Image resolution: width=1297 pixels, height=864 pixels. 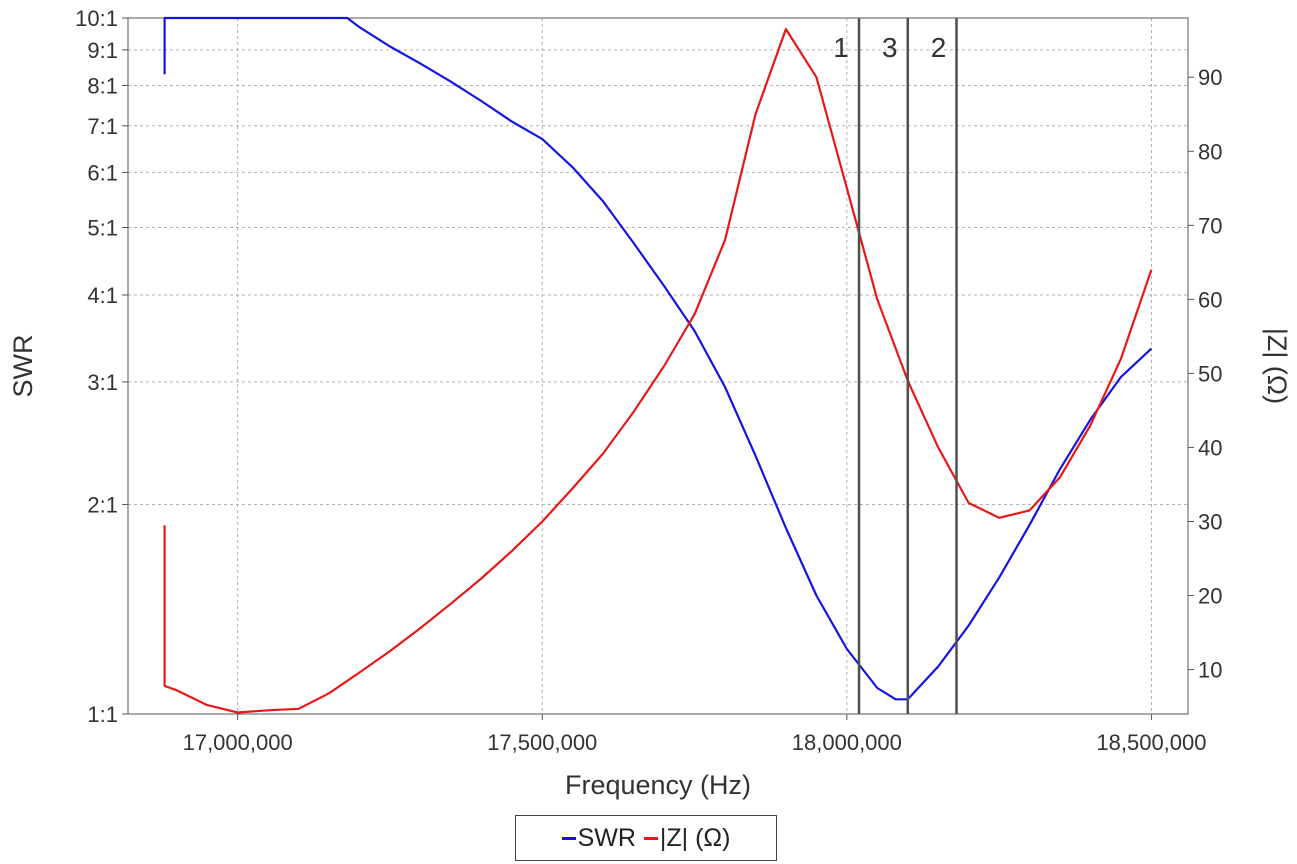 What do you see at coordinates (1210, 521) in the screenshot?
I see `right-tick-label: 30` at bounding box center [1210, 521].